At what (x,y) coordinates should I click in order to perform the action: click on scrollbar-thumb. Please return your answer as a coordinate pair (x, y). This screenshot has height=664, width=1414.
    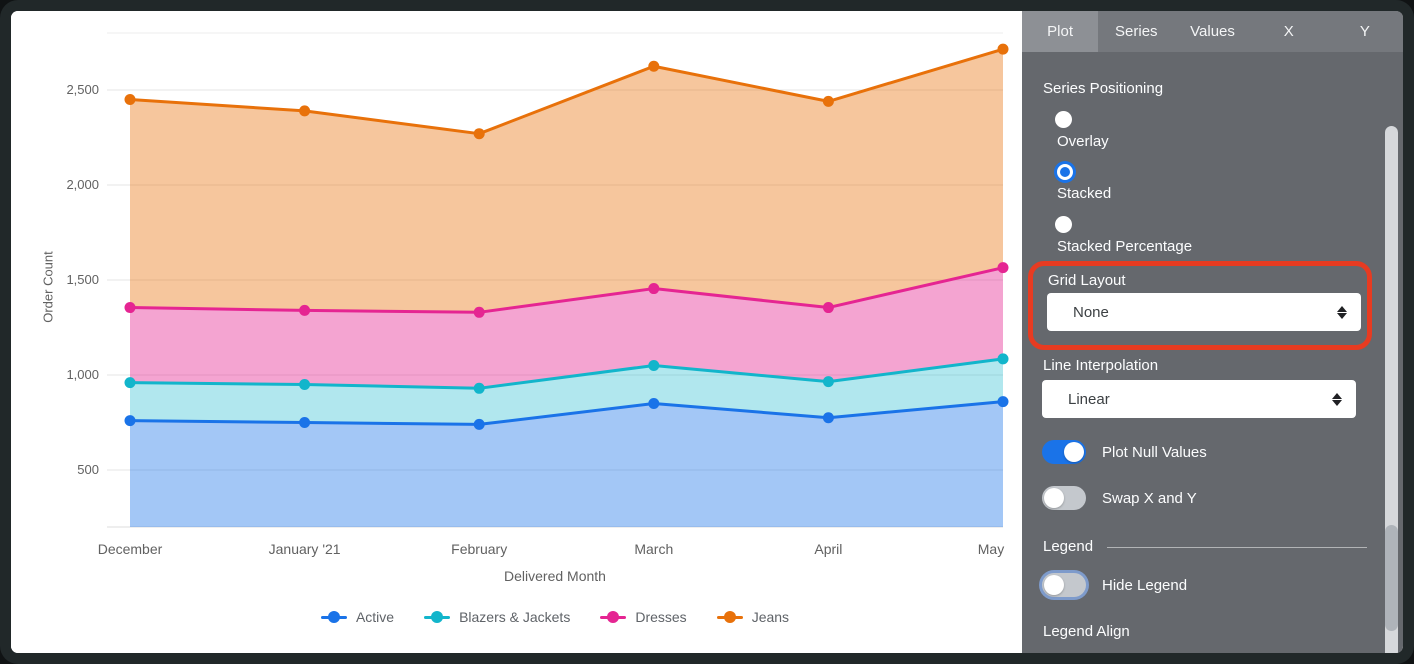
    Looking at the image, I should click on (1391, 578).